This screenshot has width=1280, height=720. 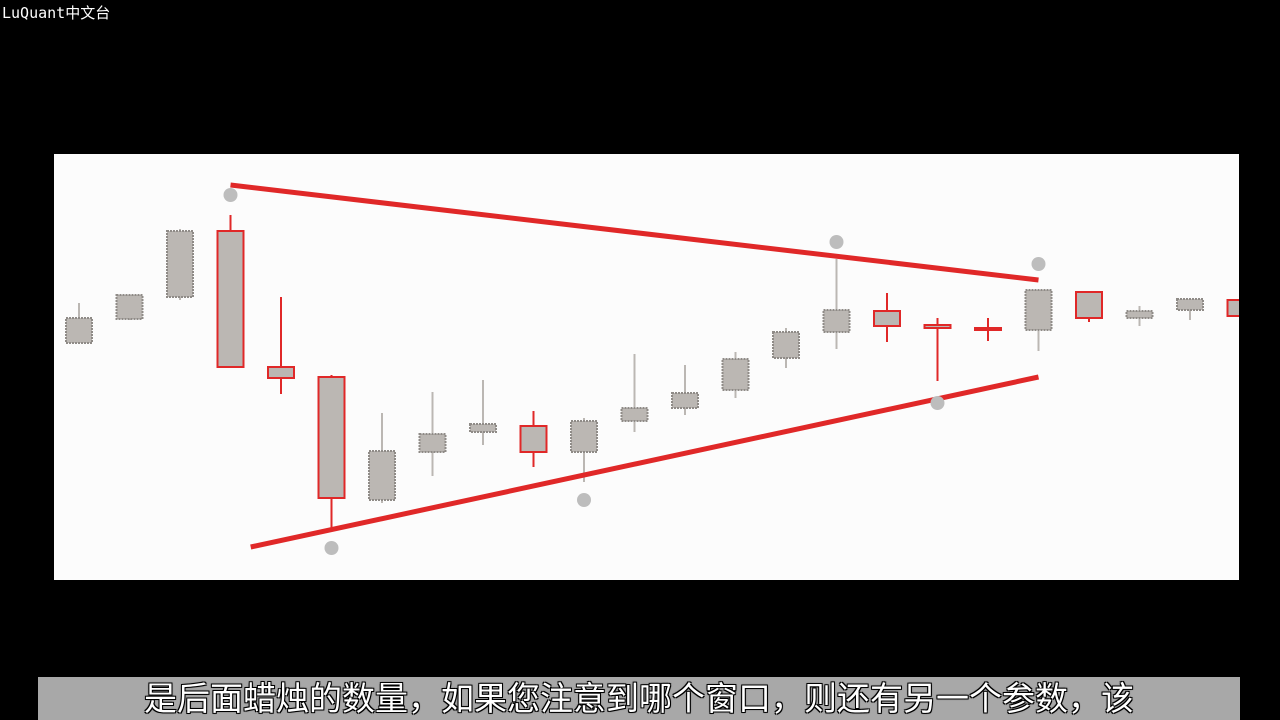 I want to click on subtitle-caption: 是后面蜡烛的数量，如果您注意到哪个窗口，则还有另一个参数，该, so click(x=639, y=698).